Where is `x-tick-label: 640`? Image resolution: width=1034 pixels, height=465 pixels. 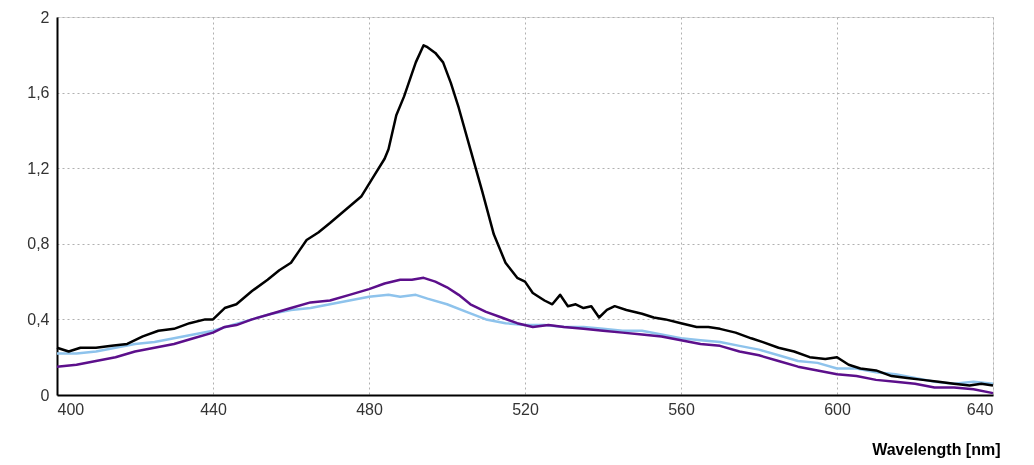 x-tick-label: 640 is located at coordinates (980, 409).